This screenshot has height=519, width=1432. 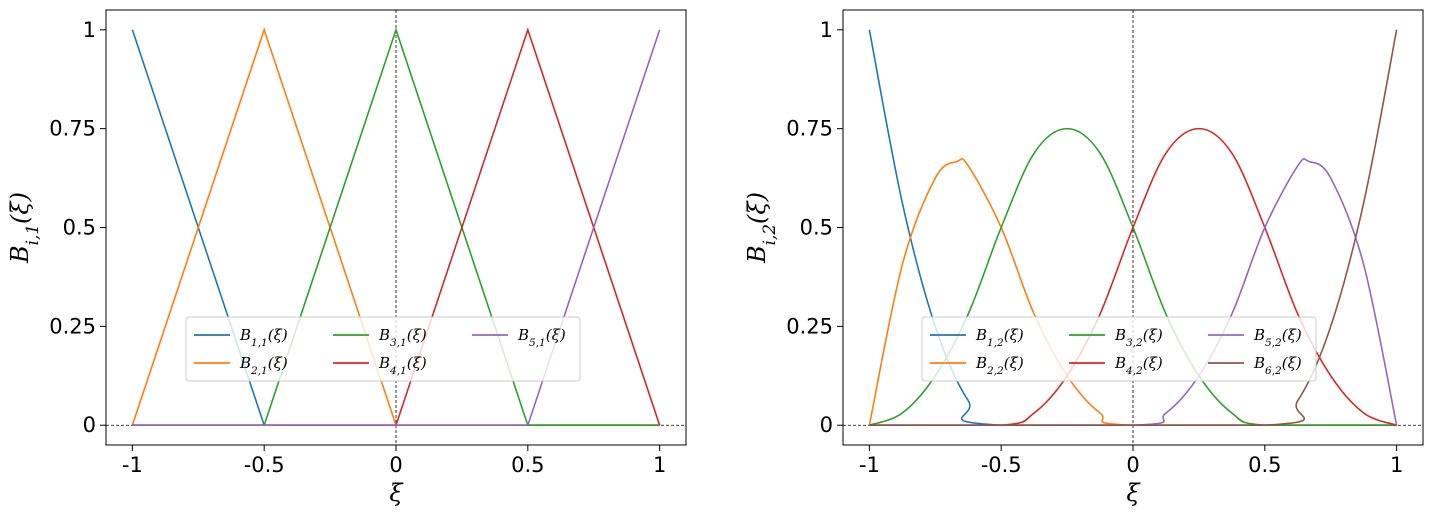 I want to click on legend-label: B5,1(ξ), so click(x=541, y=337).